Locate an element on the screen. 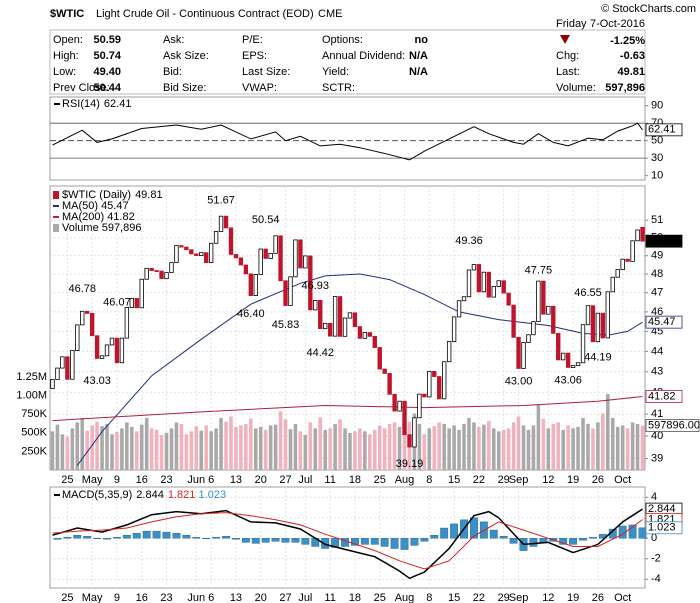  legend-value: 45.47 is located at coordinates (115, 206).